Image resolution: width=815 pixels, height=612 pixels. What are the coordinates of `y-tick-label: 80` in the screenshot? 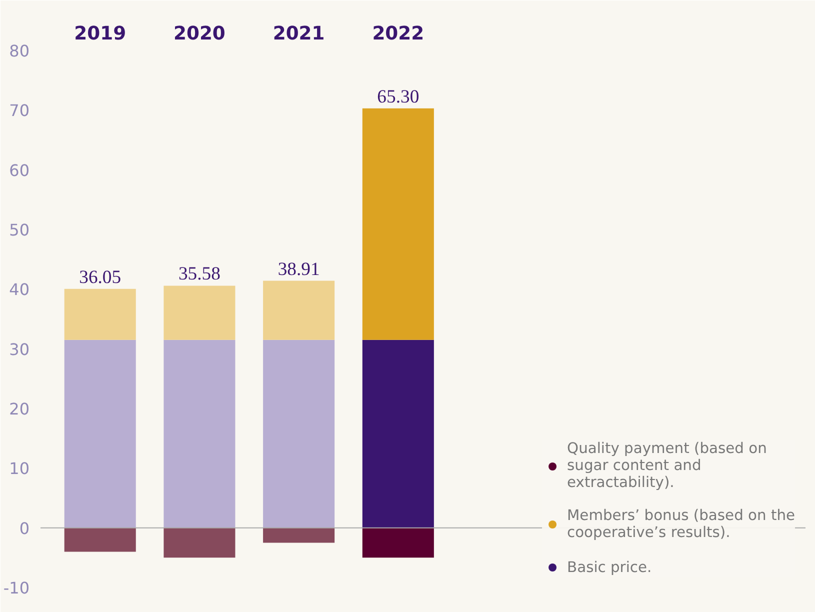 It's located at (19, 51).